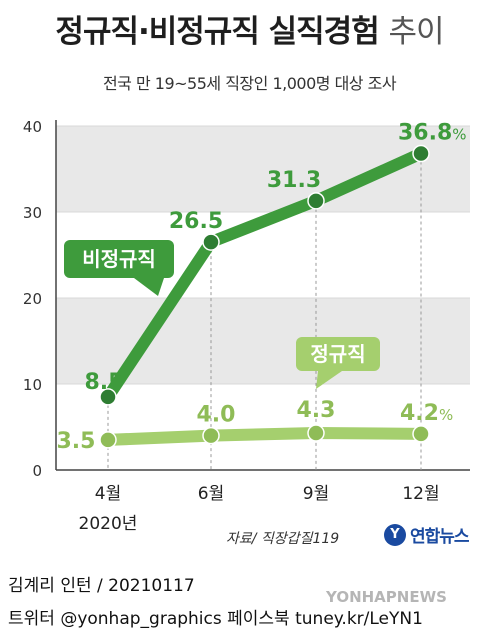 The image size is (499, 632). Describe the element at coordinates (215, 619) in the screenshot. I see `social-line: 트위터 @yonhap_graphics 페이스북 tuney.kr/LeYN1` at that location.